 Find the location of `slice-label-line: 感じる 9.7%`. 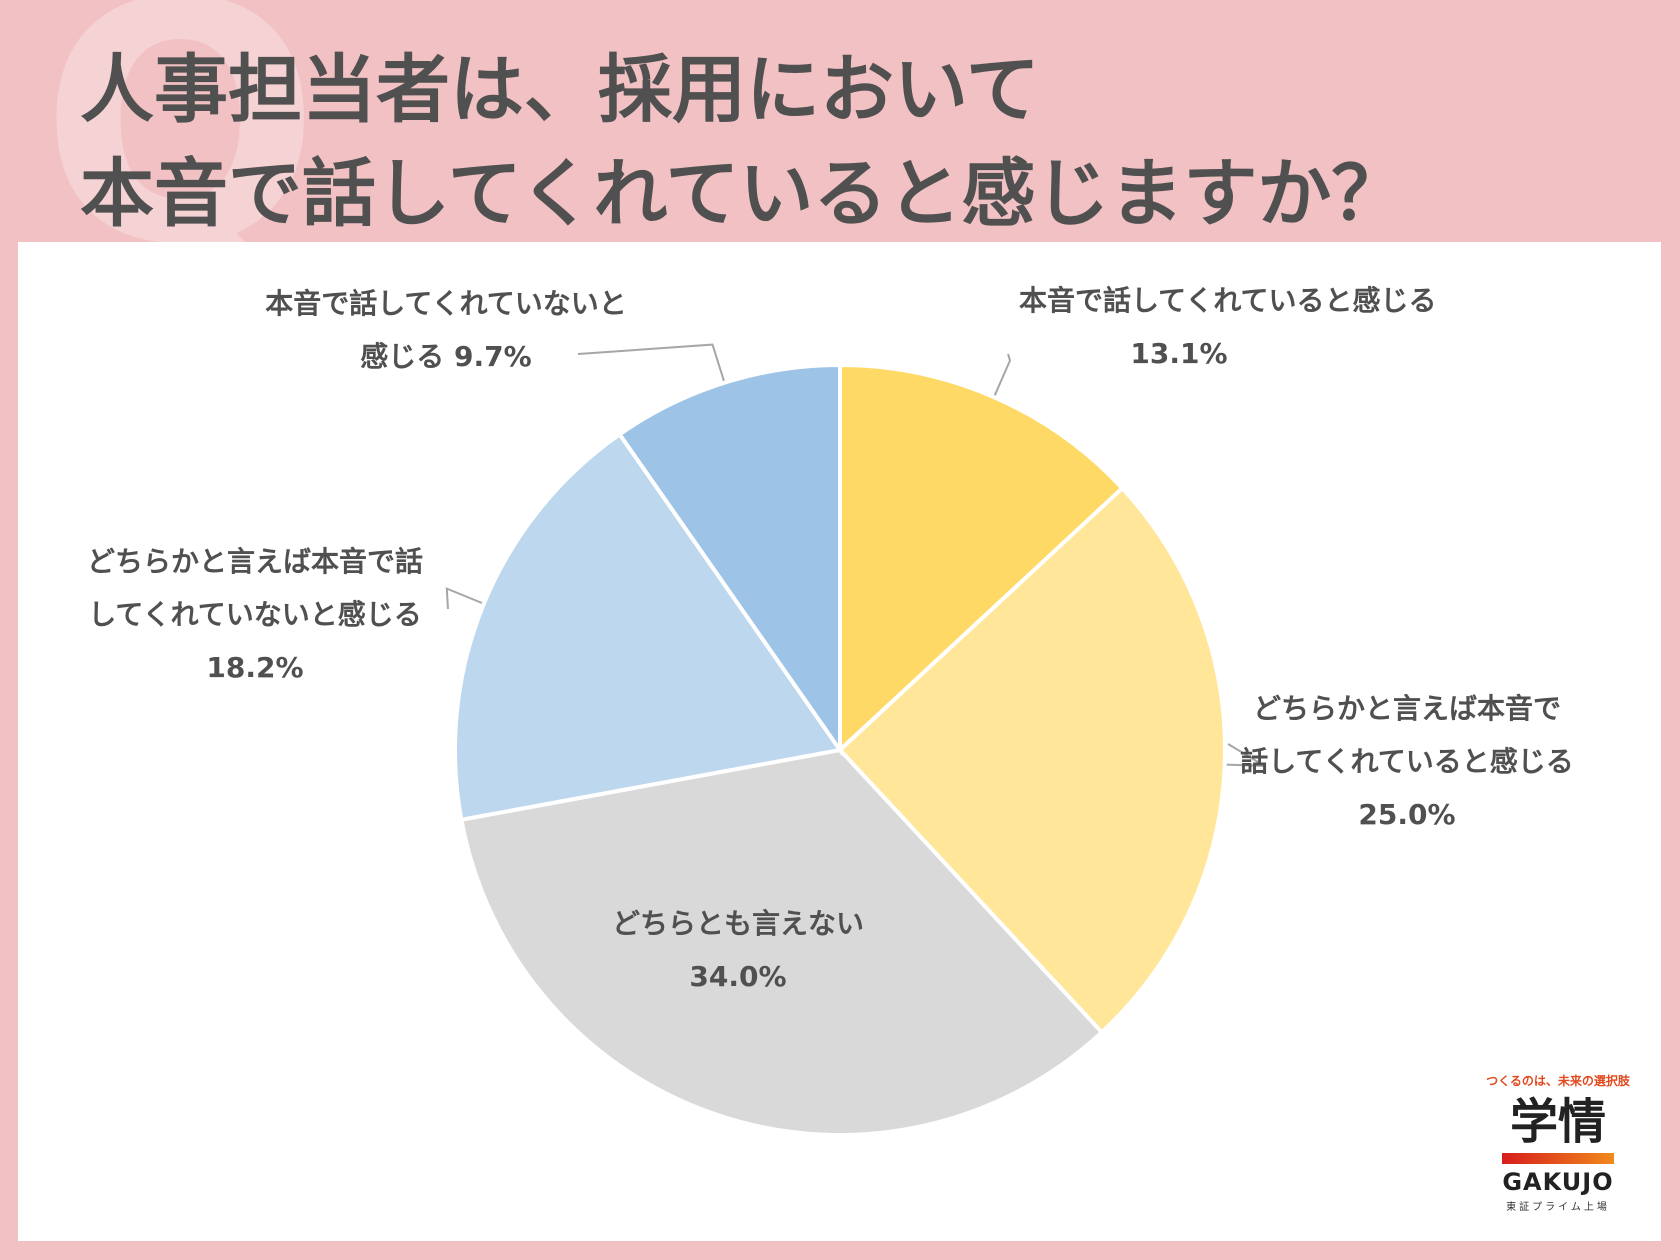

slice-label-line: 感じる 9.7% is located at coordinates (446, 356).